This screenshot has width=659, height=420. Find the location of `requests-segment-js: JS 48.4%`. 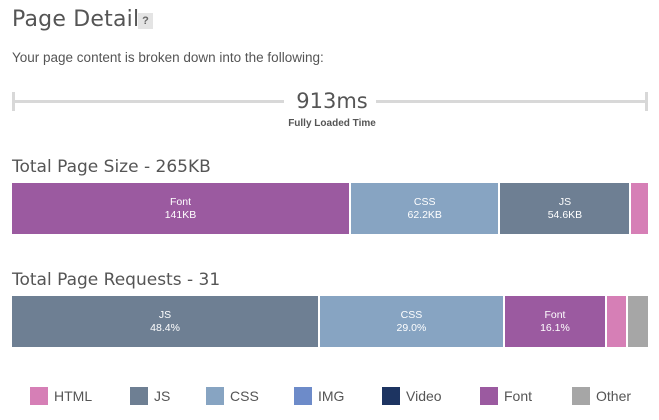

requests-segment-js: JS 48.4% is located at coordinates (166, 321).